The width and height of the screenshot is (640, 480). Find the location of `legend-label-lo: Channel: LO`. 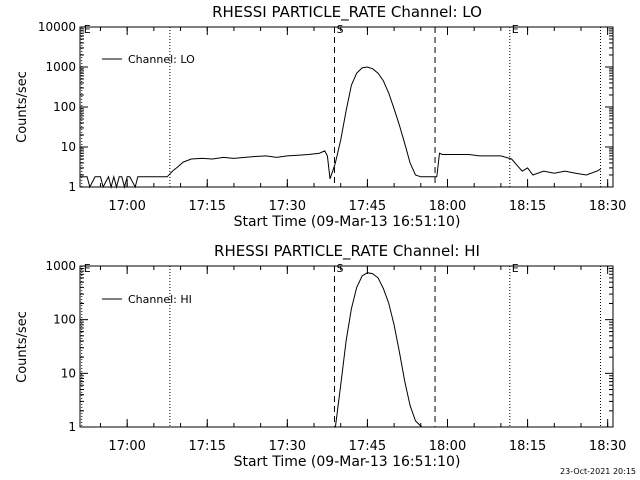

legend-label-lo: Channel: LO is located at coordinates (161, 59).